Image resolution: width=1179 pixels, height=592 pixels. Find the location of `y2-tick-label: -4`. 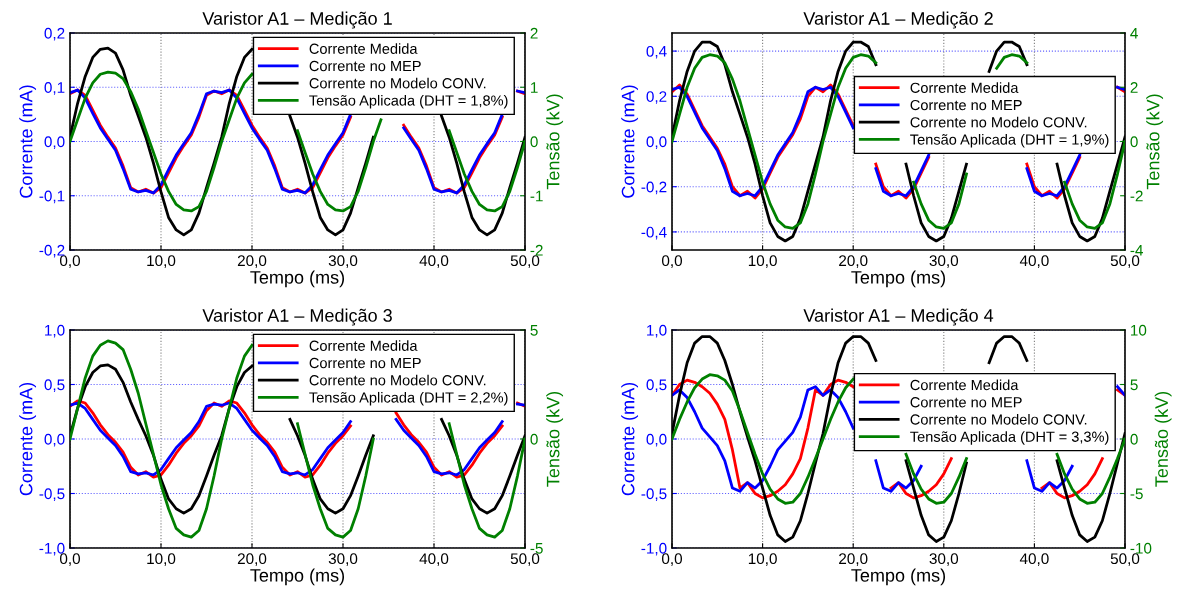

y2-tick-label: -4 is located at coordinates (1136, 250).